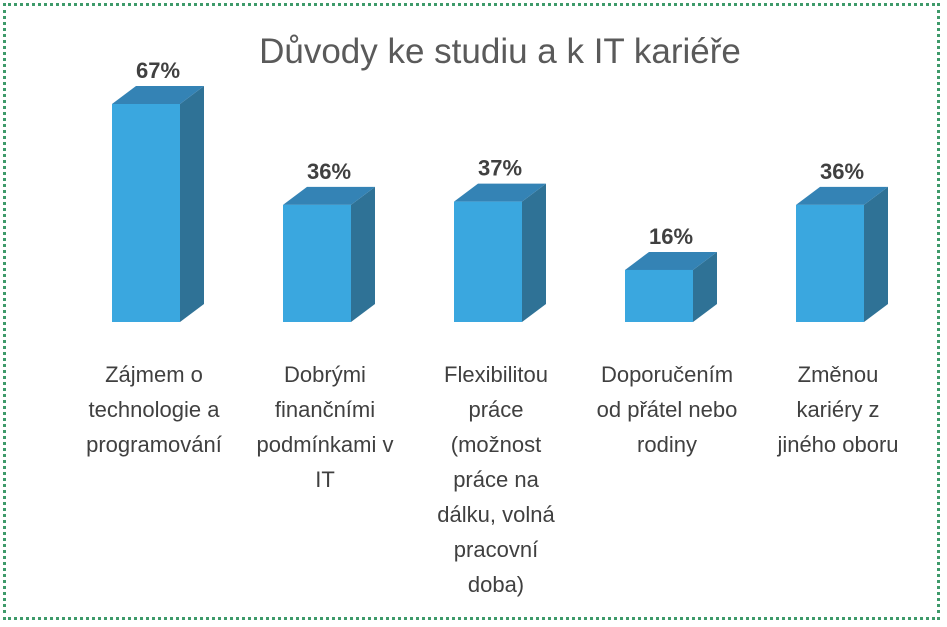 The image size is (947, 627). Describe the element at coordinates (154, 374) in the screenshot. I see `category-label-line: Zájmem o` at that location.